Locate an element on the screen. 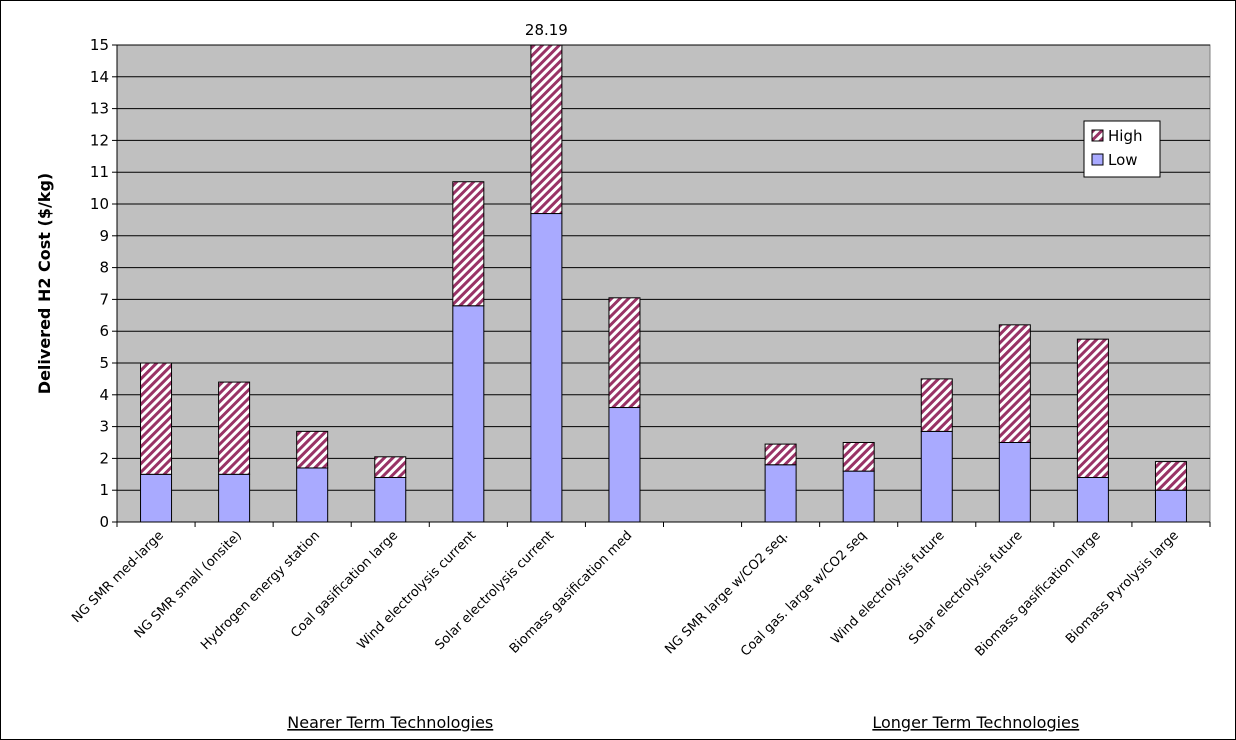 This screenshot has height=740, width=1236. y-tick-label: 8 is located at coordinates (104, 268).